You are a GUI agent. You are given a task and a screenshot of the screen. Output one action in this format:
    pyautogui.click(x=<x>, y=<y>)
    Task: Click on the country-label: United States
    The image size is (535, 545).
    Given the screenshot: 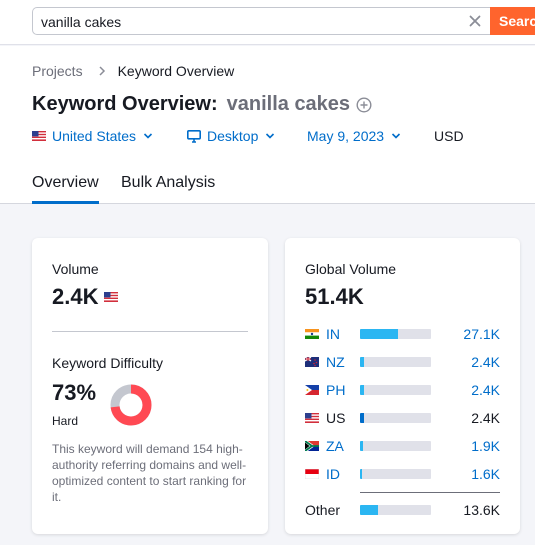 What is the action you would take?
    pyautogui.click(x=94, y=136)
    